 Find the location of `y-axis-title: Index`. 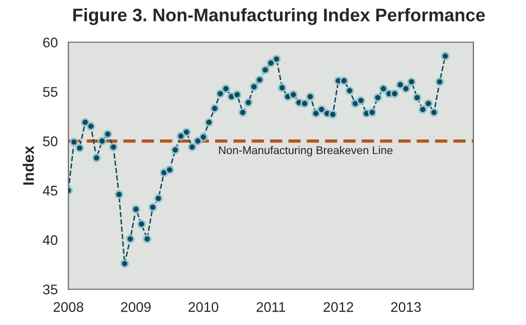

y-axis-title: Index is located at coordinates (28, 165).